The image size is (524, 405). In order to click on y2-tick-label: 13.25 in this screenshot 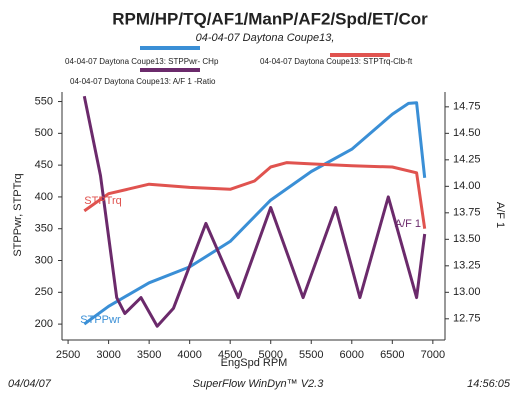, I will do `click(467, 266)`.